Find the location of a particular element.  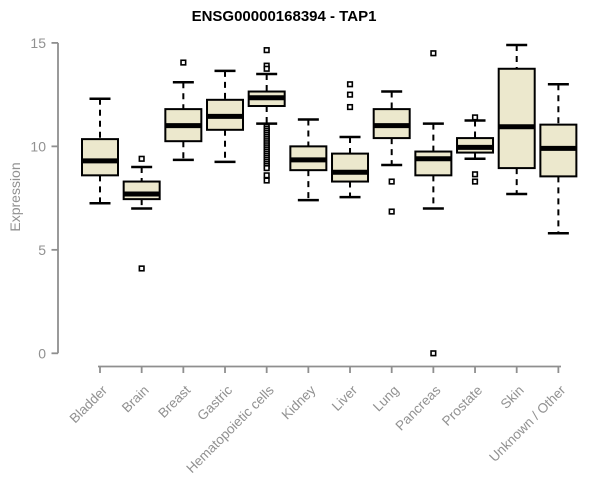

boxplot-kidney is located at coordinates (308, 160).